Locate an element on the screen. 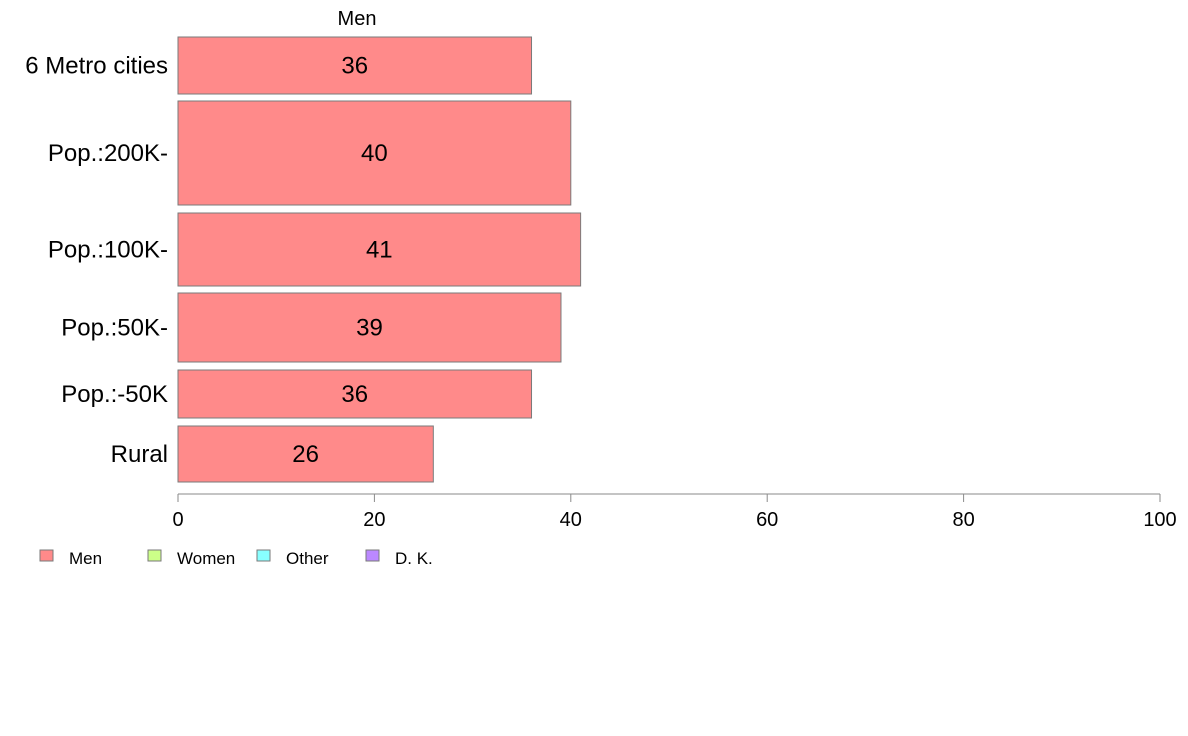 The height and width of the screenshot is (736, 1188). x-tick-label: 80 is located at coordinates (963, 520).